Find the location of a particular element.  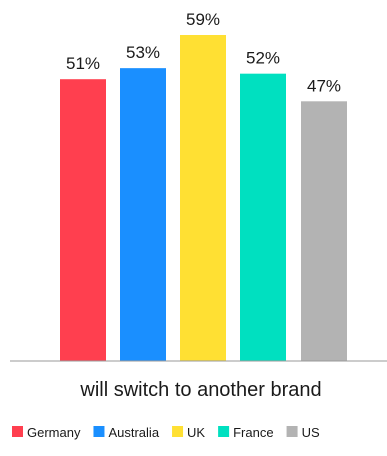

bar-germany is located at coordinates (83, 220).